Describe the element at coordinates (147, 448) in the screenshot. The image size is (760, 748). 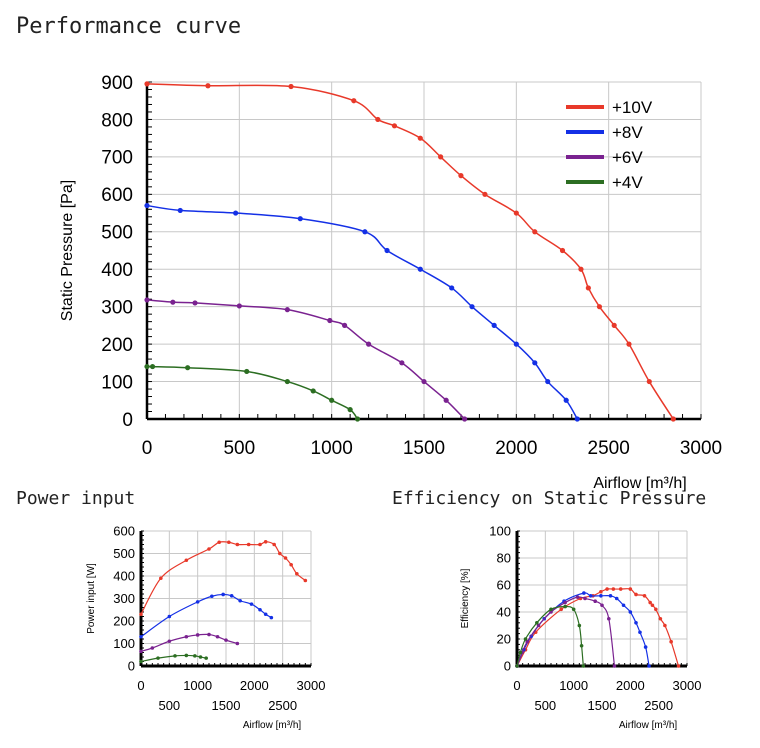
I see `x-tick-label: 0` at that location.